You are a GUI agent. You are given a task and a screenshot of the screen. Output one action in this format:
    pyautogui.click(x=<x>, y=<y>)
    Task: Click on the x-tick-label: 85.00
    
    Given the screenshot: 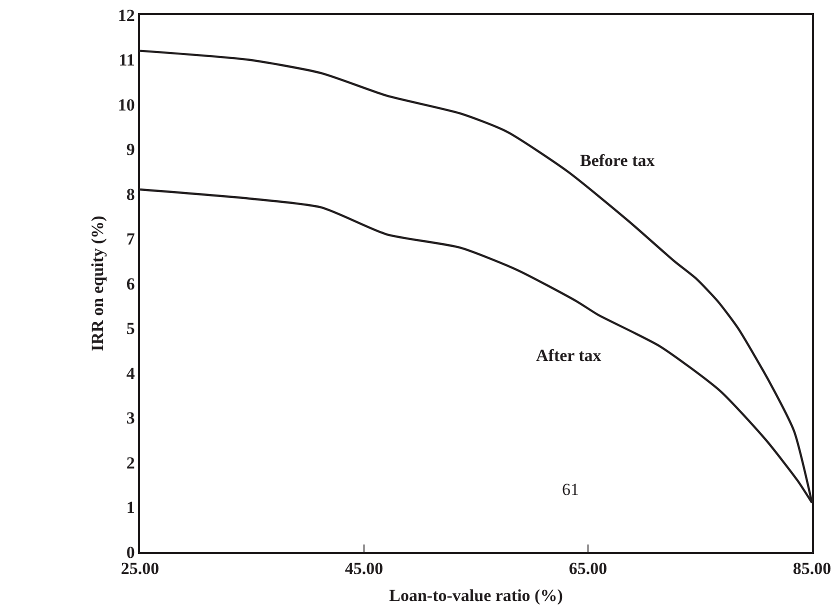 What is the action you would take?
    pyautogui.click(x=812, y=568)
    